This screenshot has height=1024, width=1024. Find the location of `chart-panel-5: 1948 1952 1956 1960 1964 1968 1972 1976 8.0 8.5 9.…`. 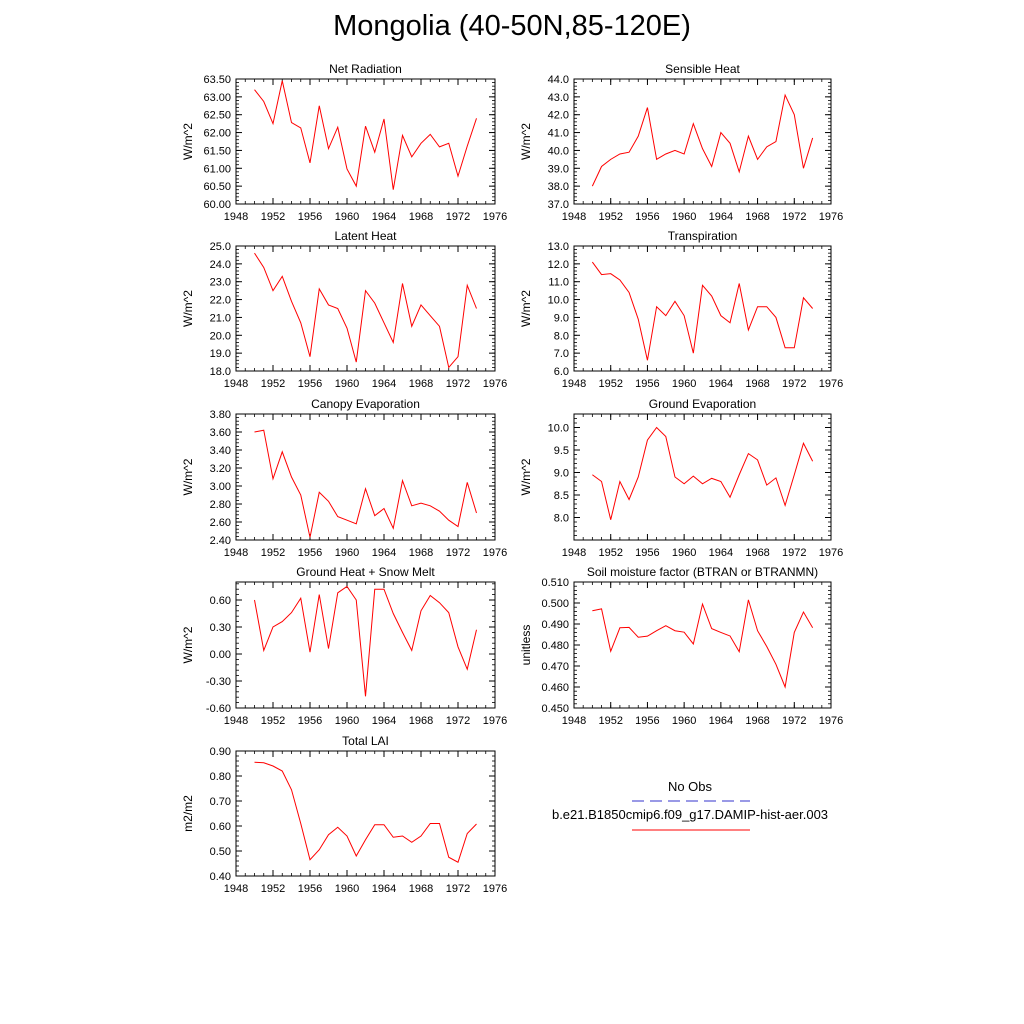

chart-panel-5: 1948 1952 1956 1960 1964 1968 1972 1976 8.0 8.5 9.… is located at coordinates (681, 478).